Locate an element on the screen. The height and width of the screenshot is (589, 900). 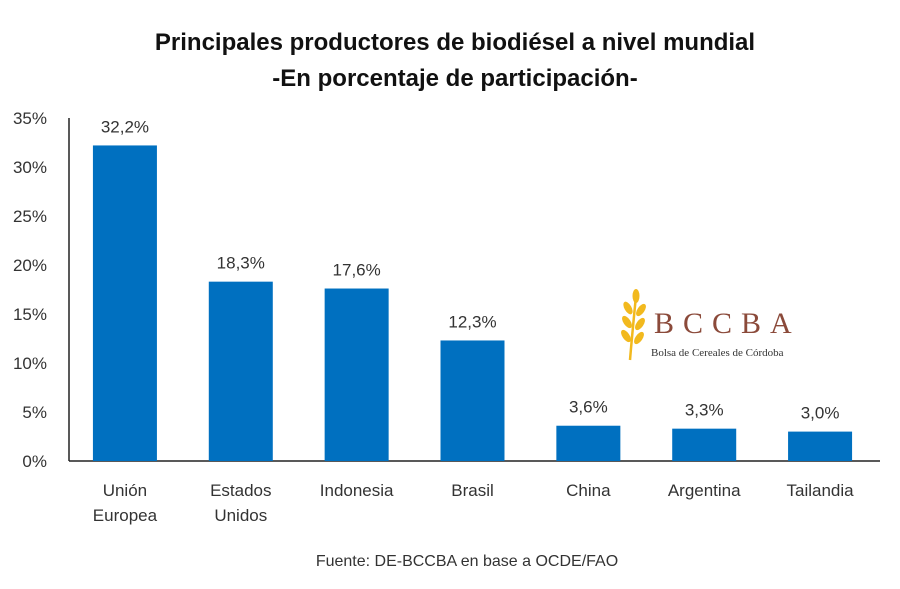
logo-name: BCCBA is located at coordinates (727, 323).